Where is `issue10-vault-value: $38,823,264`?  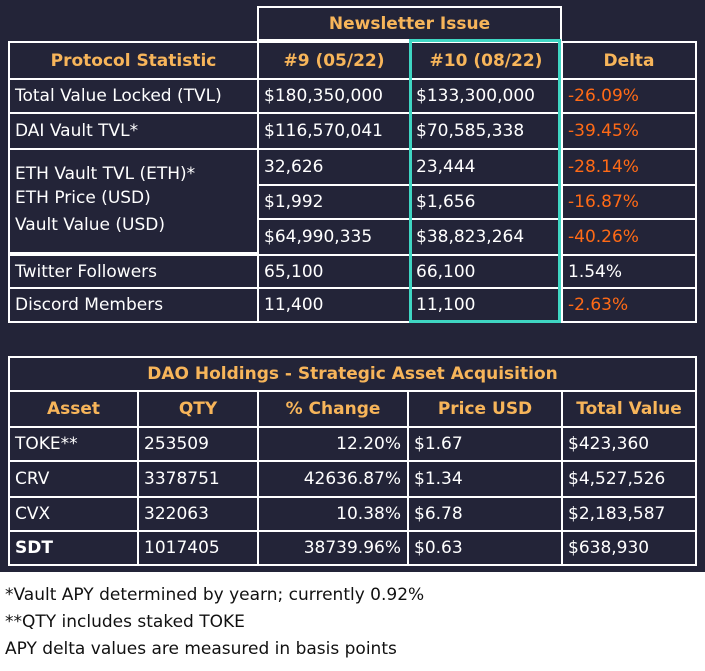 issue10-vault-value: $38,823,264 is located at coordinates (486, 237).